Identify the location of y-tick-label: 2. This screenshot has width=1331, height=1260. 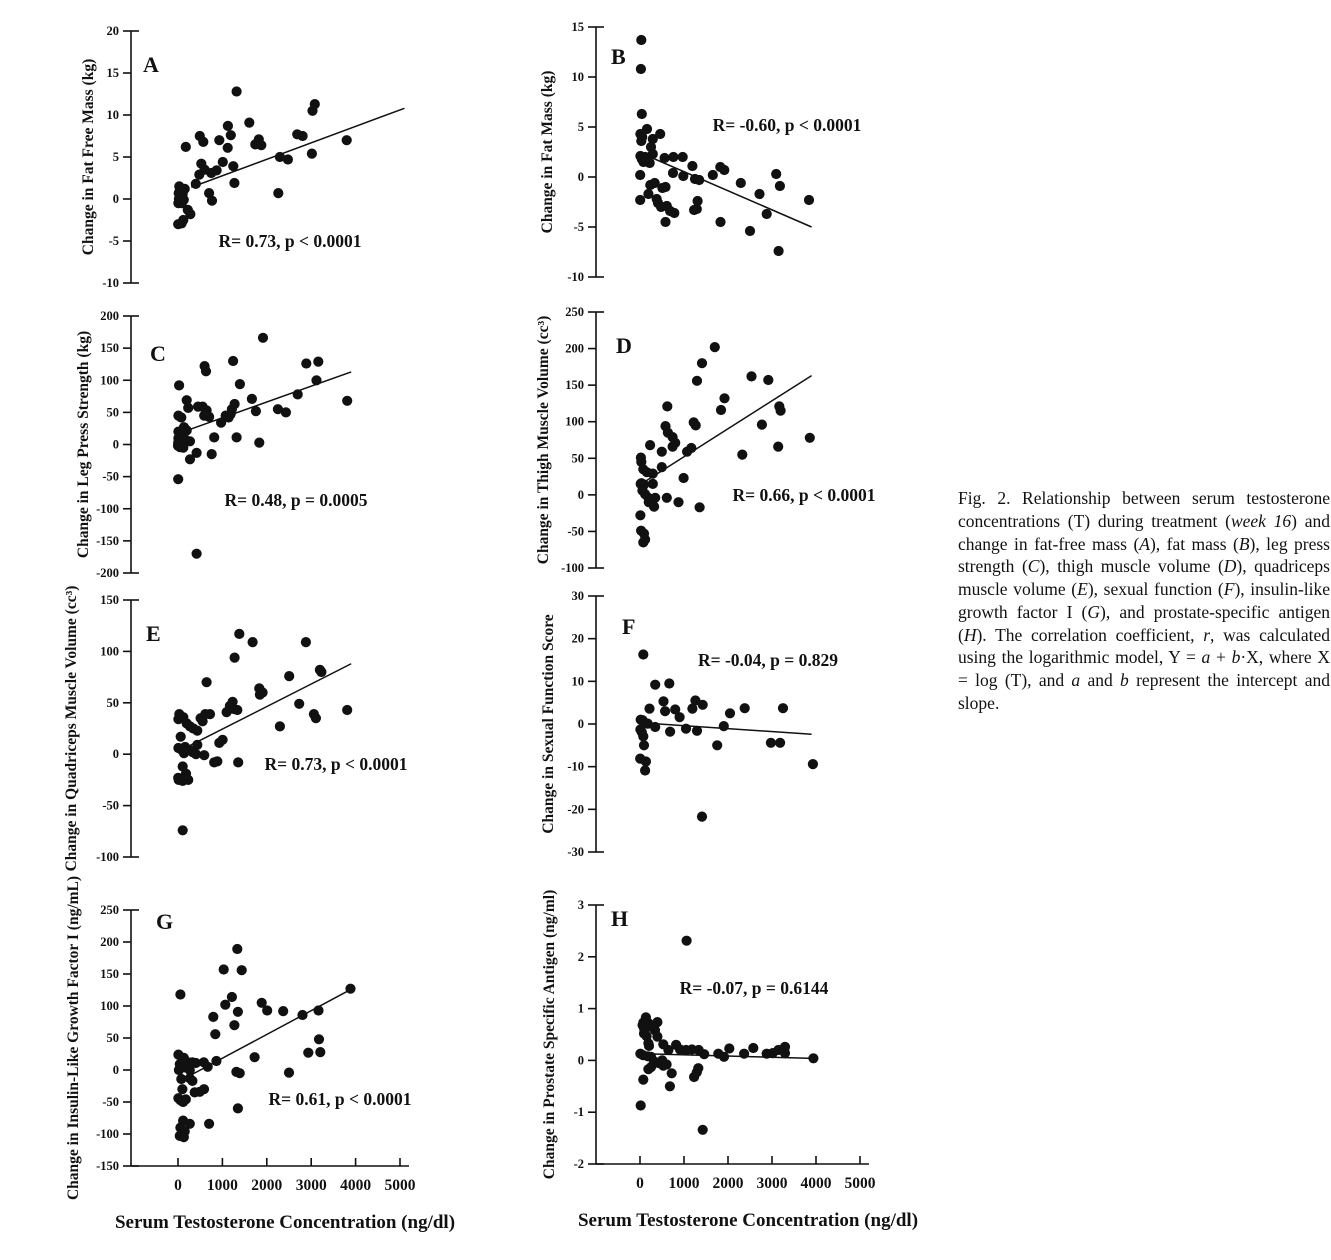
(581, 957).